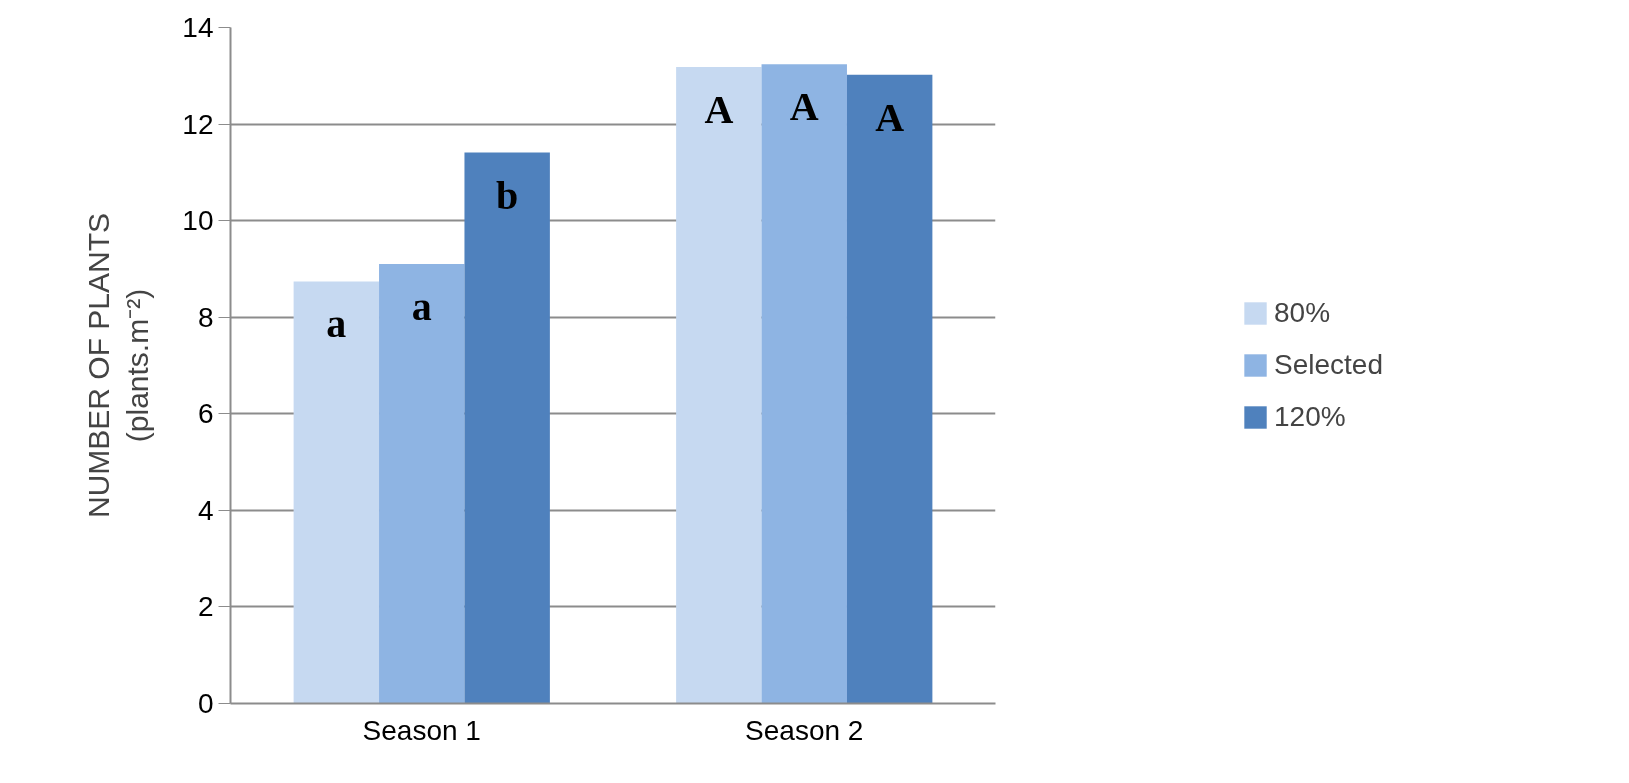  Describe the element at coordinates (198, 221) in the screenshot. I see `y-tick-label: 10` at that location.